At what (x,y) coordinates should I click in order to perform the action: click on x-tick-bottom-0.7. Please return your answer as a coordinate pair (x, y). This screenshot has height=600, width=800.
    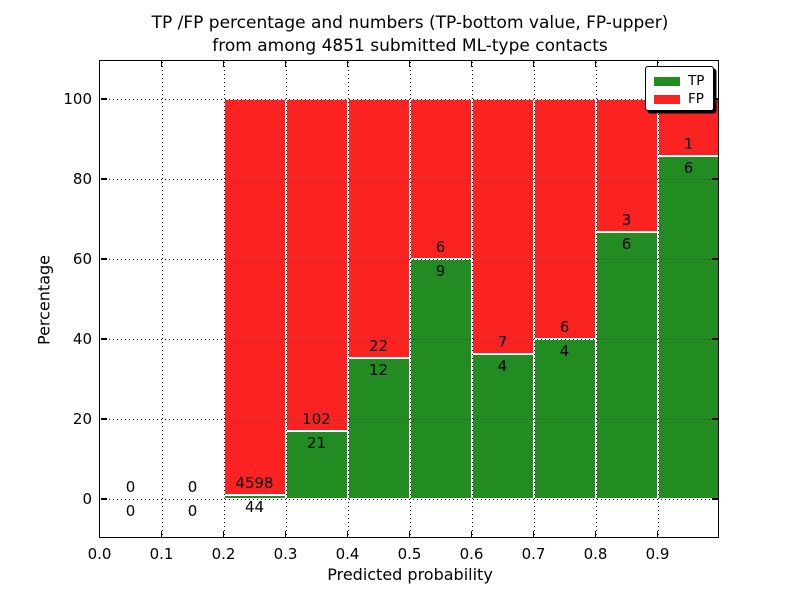
    Looking at the image, I should click on (533, 534).